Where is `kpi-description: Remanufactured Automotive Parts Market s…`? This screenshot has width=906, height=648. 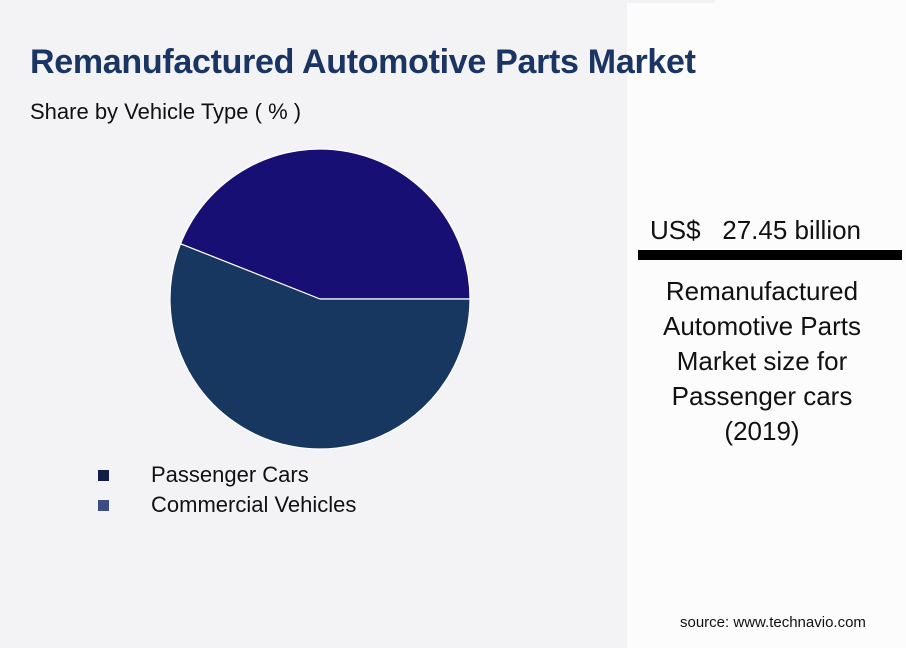
kpi-description: Remanufactured Automotive Parts Market s… is located at coordinates (762, 361).